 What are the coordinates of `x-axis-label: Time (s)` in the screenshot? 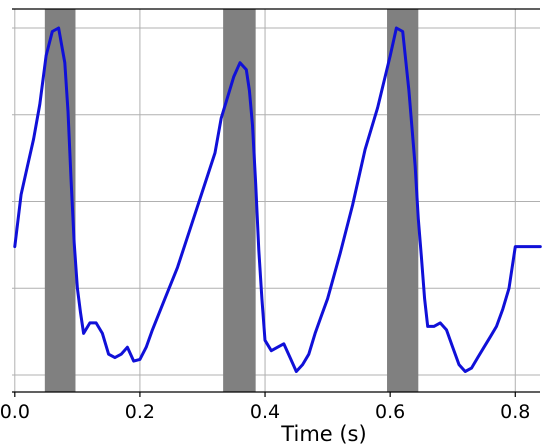 It's located at (323, 434).